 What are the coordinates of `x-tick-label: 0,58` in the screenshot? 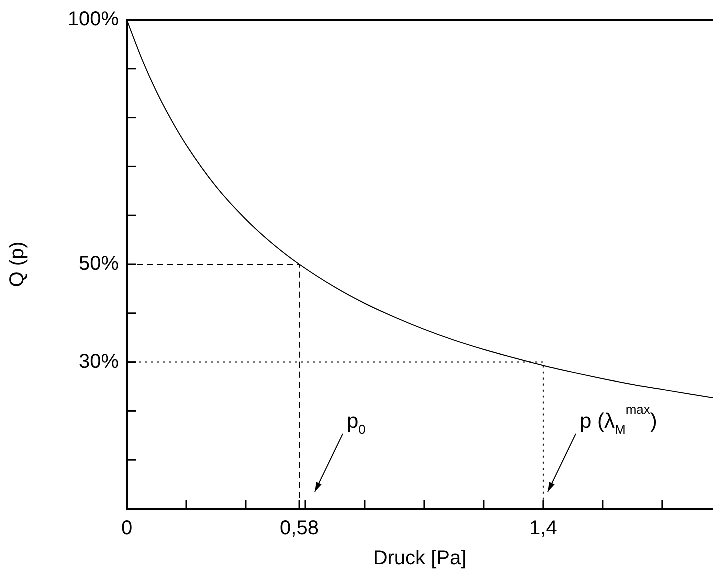 It's located at (299, 529).